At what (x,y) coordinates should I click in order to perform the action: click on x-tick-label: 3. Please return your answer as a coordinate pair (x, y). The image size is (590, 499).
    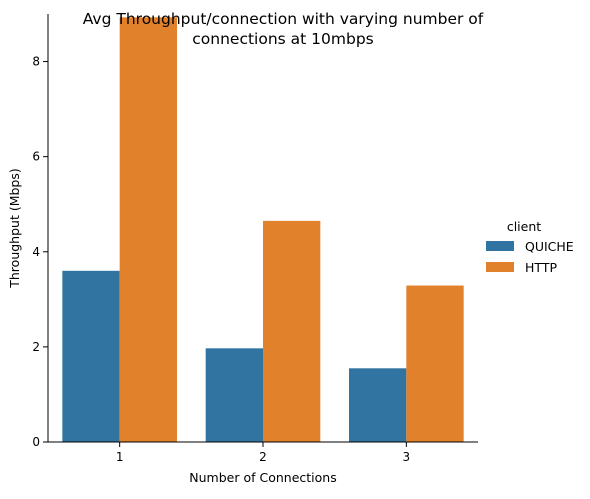
    Looking at the image, I should click on (407, 457).